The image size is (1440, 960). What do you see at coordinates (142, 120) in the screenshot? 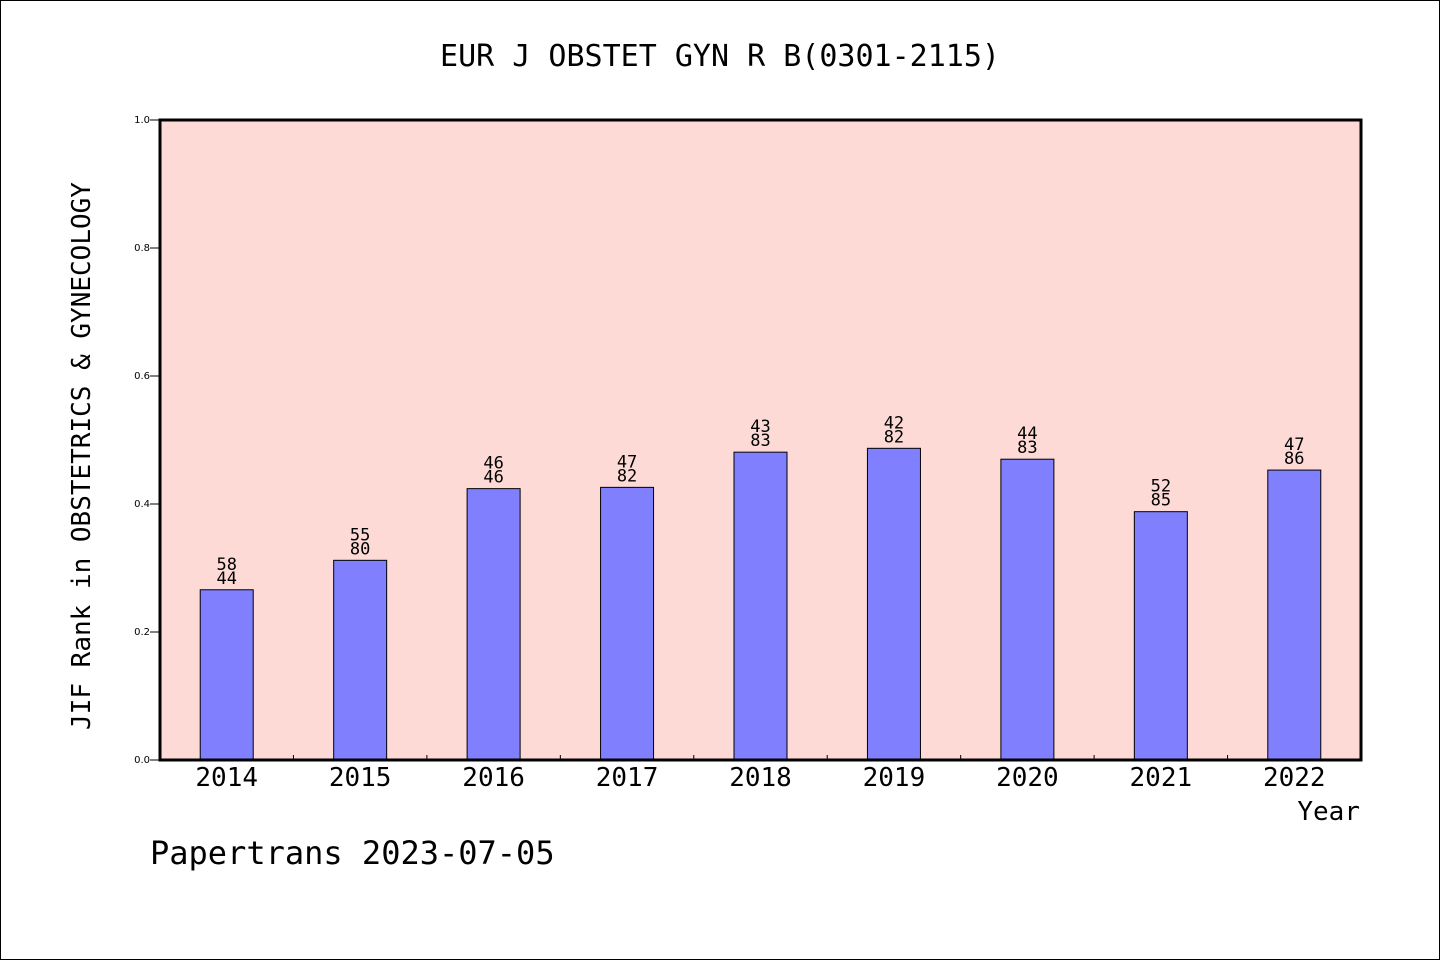
I see `y-tick-label: 1.0` at bounding box center [142, 120].